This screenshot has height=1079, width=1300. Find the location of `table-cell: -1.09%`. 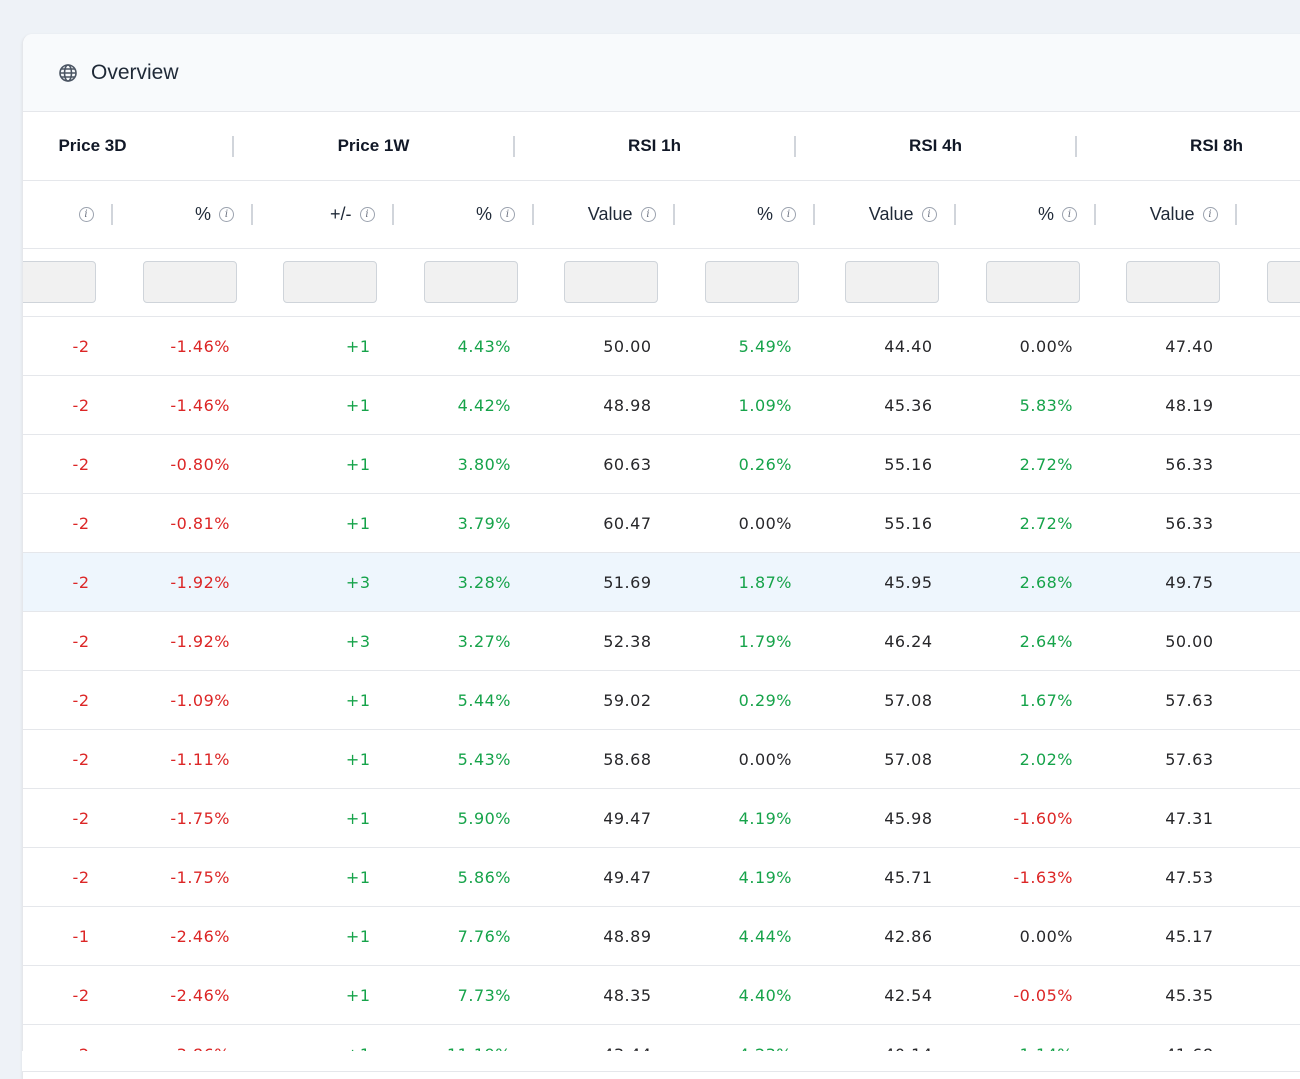

table-cell: -1.09% is located at coordinates (200, 700).